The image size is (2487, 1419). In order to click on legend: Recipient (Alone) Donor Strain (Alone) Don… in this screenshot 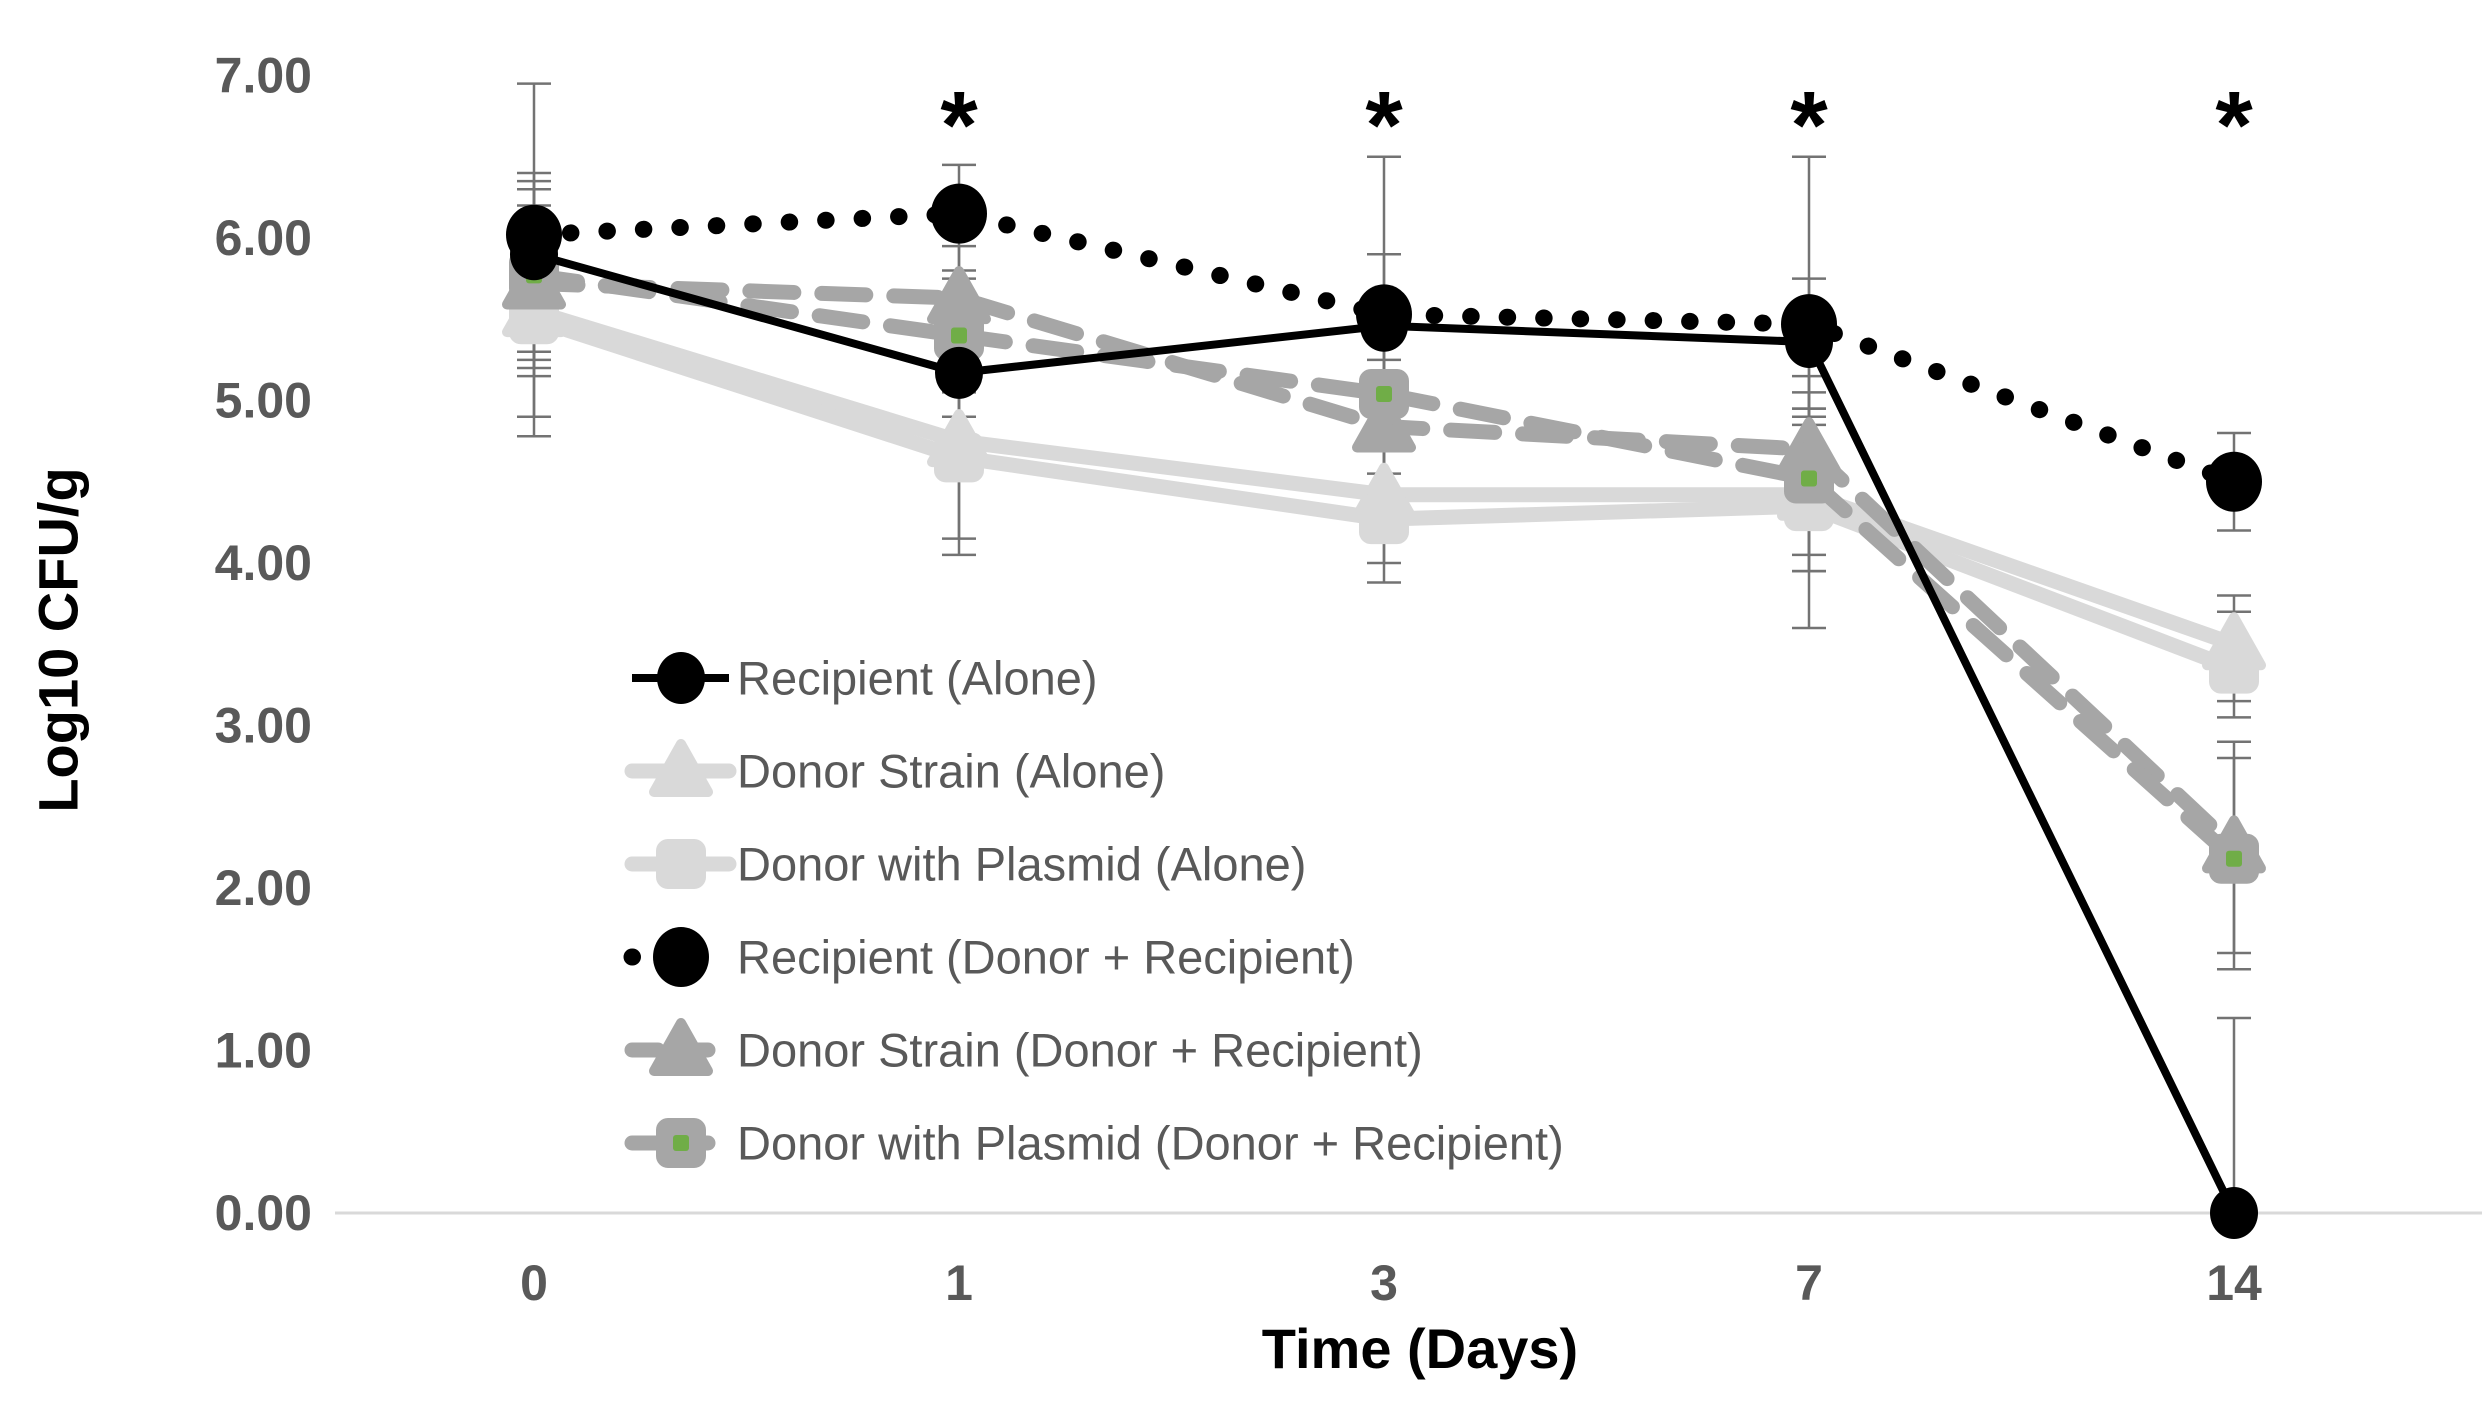, I will do `click(1093, 911)`.